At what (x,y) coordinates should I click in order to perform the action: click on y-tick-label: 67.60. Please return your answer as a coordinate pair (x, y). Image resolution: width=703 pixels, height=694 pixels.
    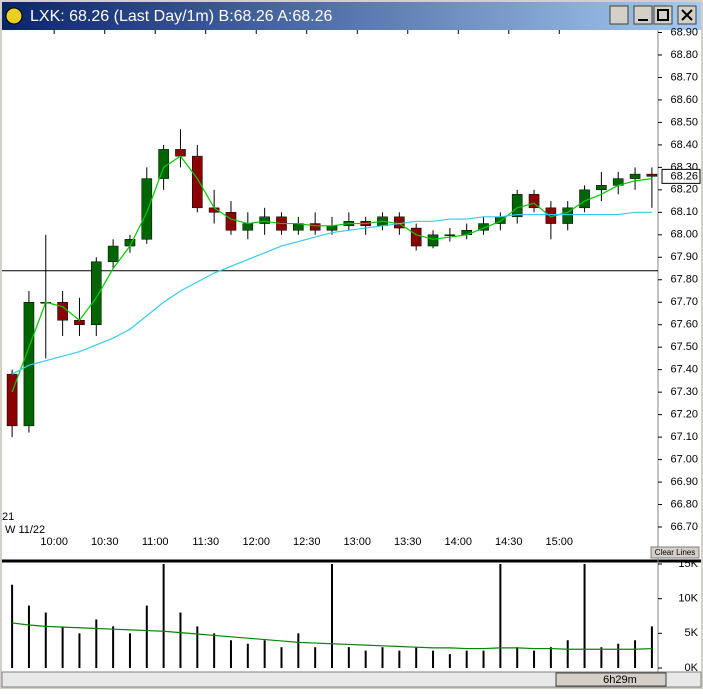
    Looking at the image, I should click on (684, 325).